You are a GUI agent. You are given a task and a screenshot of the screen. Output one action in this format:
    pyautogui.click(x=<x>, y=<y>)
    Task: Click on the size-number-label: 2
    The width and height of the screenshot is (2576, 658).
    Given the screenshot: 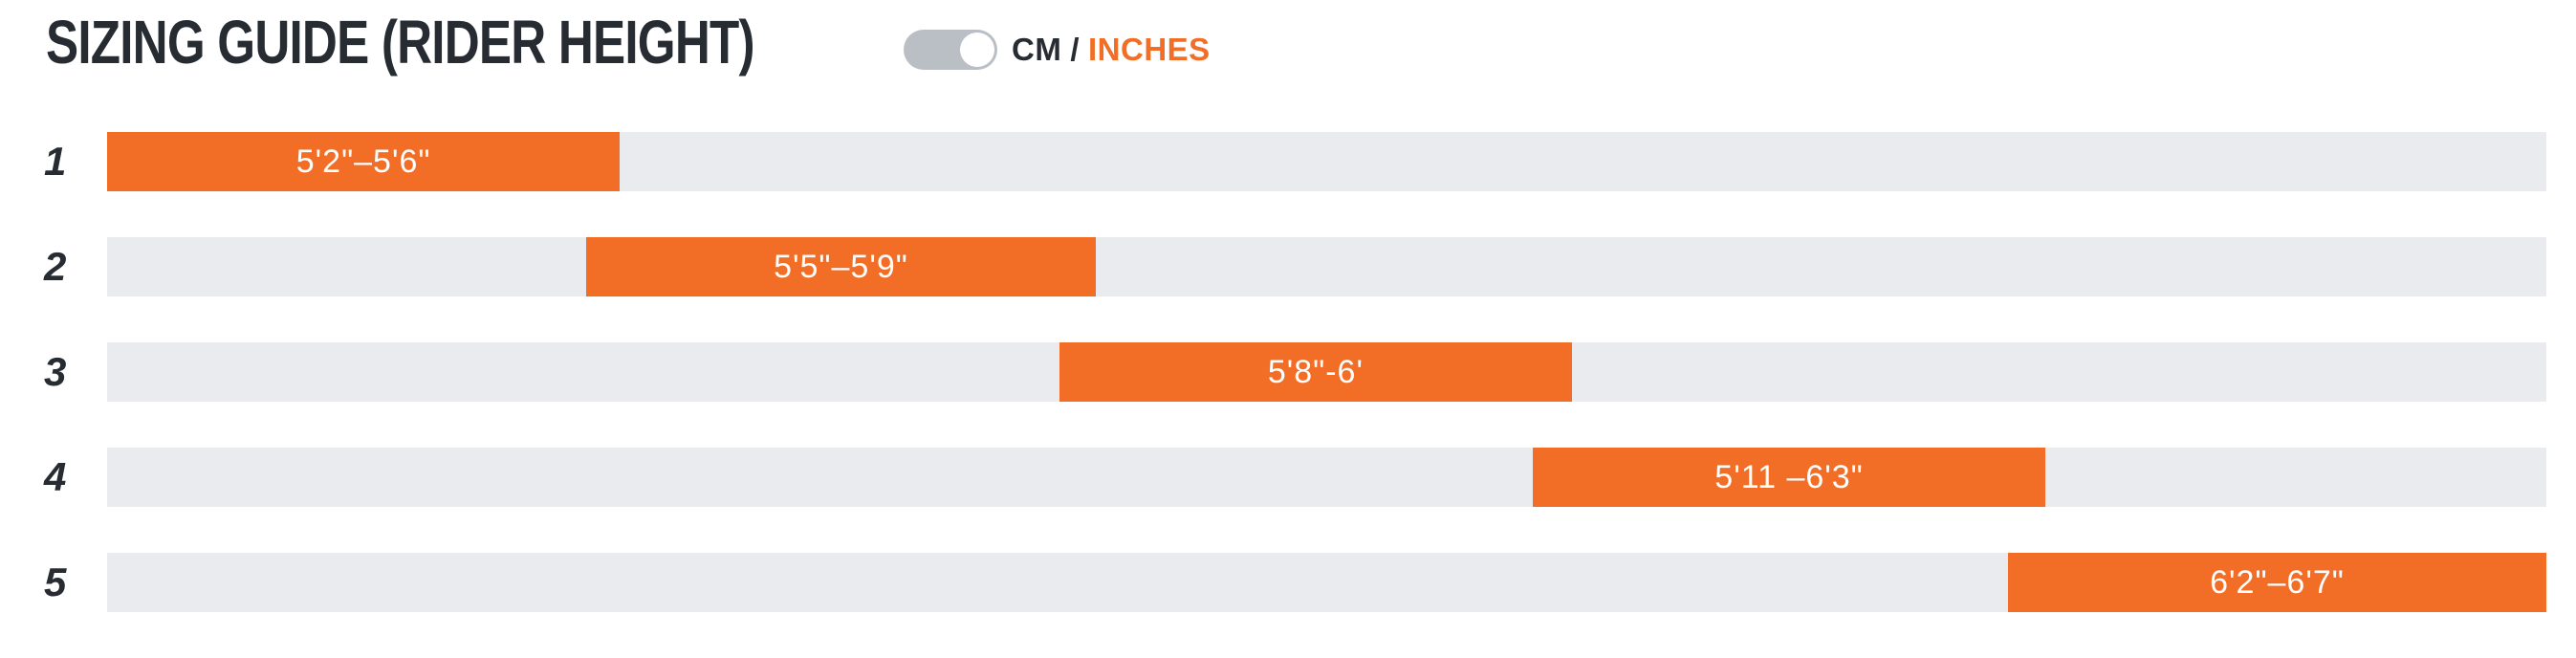 What is the action you would take?
    pyautogui.click(x=55, y=266)
    